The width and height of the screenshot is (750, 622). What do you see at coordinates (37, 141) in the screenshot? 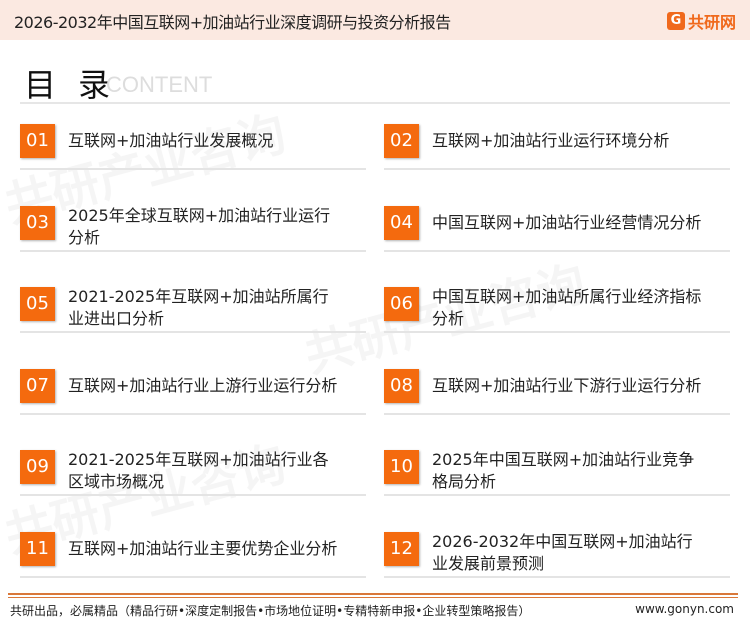
I see `item-number-badge: 01` at bounding box center [37, 141].